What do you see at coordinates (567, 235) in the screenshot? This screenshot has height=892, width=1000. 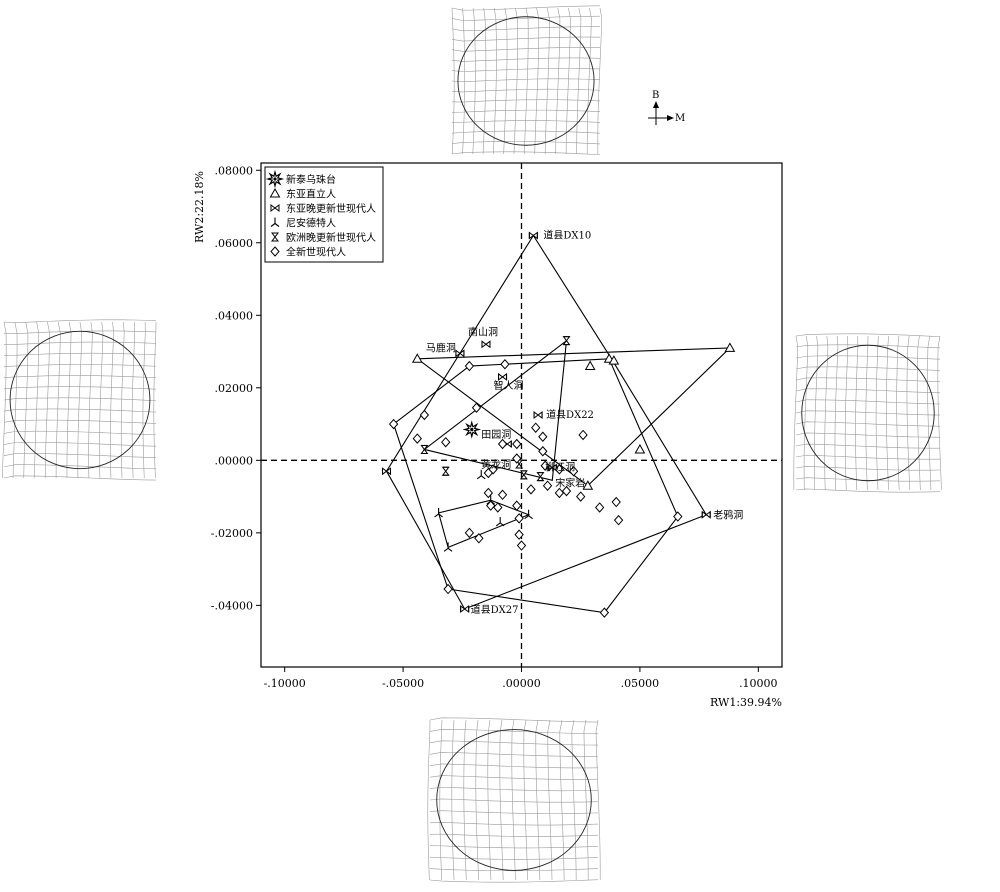 I see `point-label: 道县DX10` at bounding box center [567, 235].